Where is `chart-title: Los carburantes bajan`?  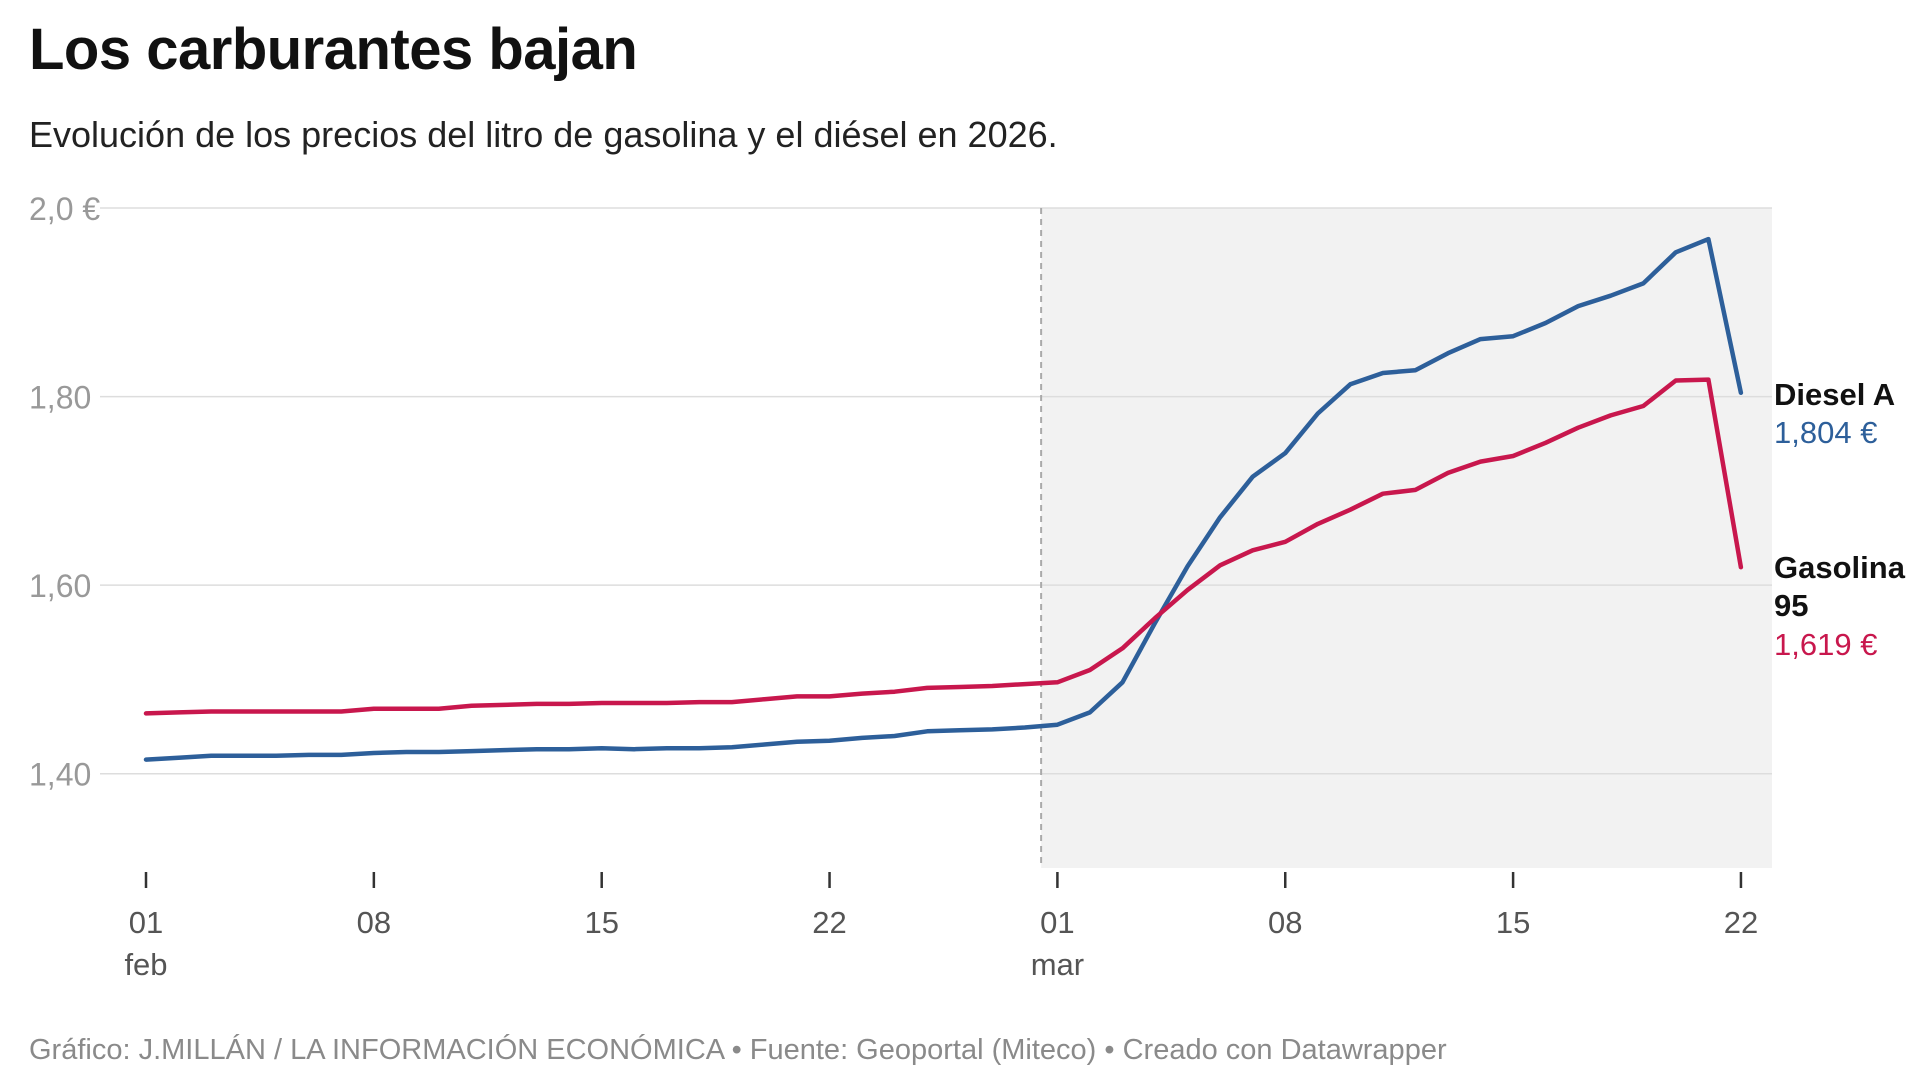 chart-title: Los carburantes bajan is located at coordinates (333, 49).